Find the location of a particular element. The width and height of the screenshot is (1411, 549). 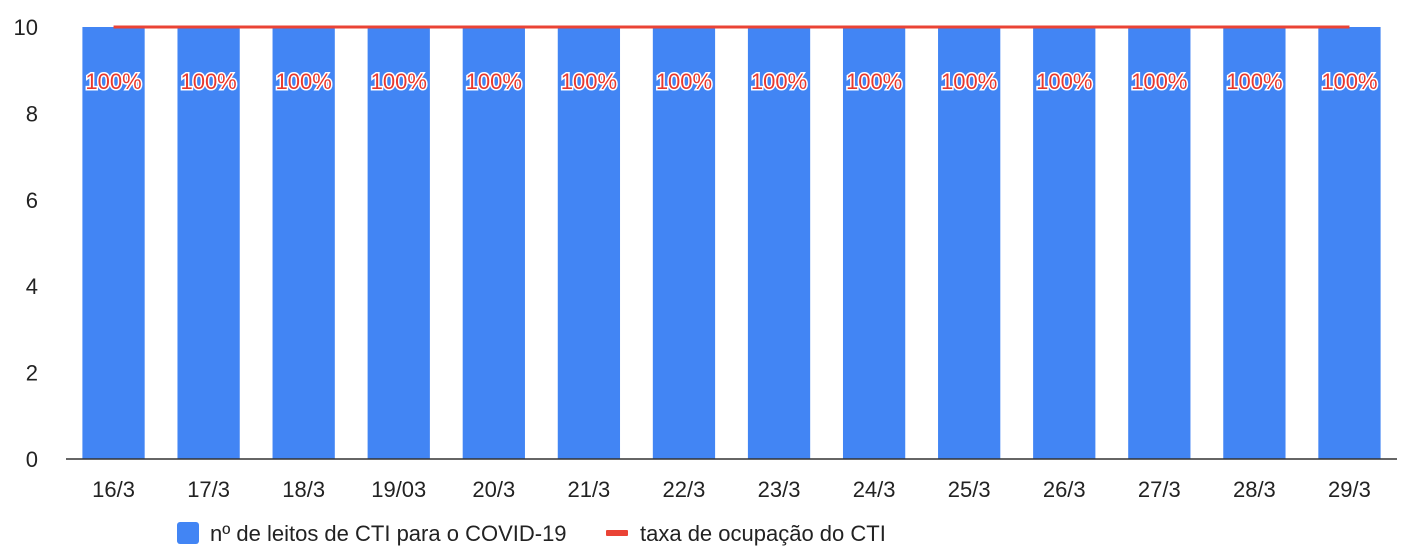

x-tick-label-25/3: 25/3 is located at coordinates (969, 489).